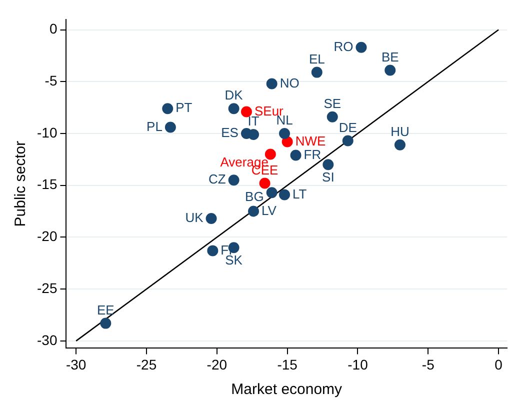 Image resolution: width=525 pixels, height=411 pixels. What do you see at coordinates (358, 364) in the screenshot?
I see `x-tick-label: -10` at bounding box center [358, 364].